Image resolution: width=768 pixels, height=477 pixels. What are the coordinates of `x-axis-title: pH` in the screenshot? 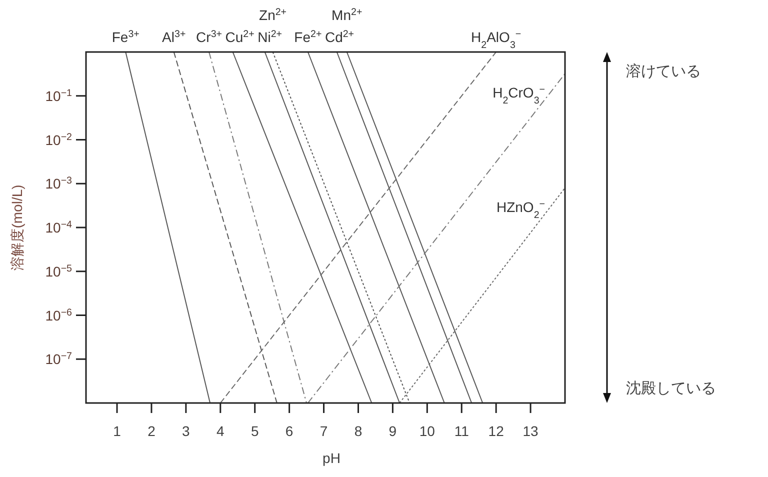 It's located at (331, 458).